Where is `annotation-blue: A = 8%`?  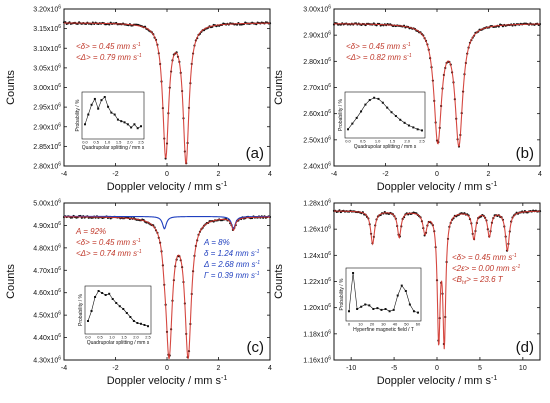
annotation-blue: A = 8% is located at coordinates (216, 242).